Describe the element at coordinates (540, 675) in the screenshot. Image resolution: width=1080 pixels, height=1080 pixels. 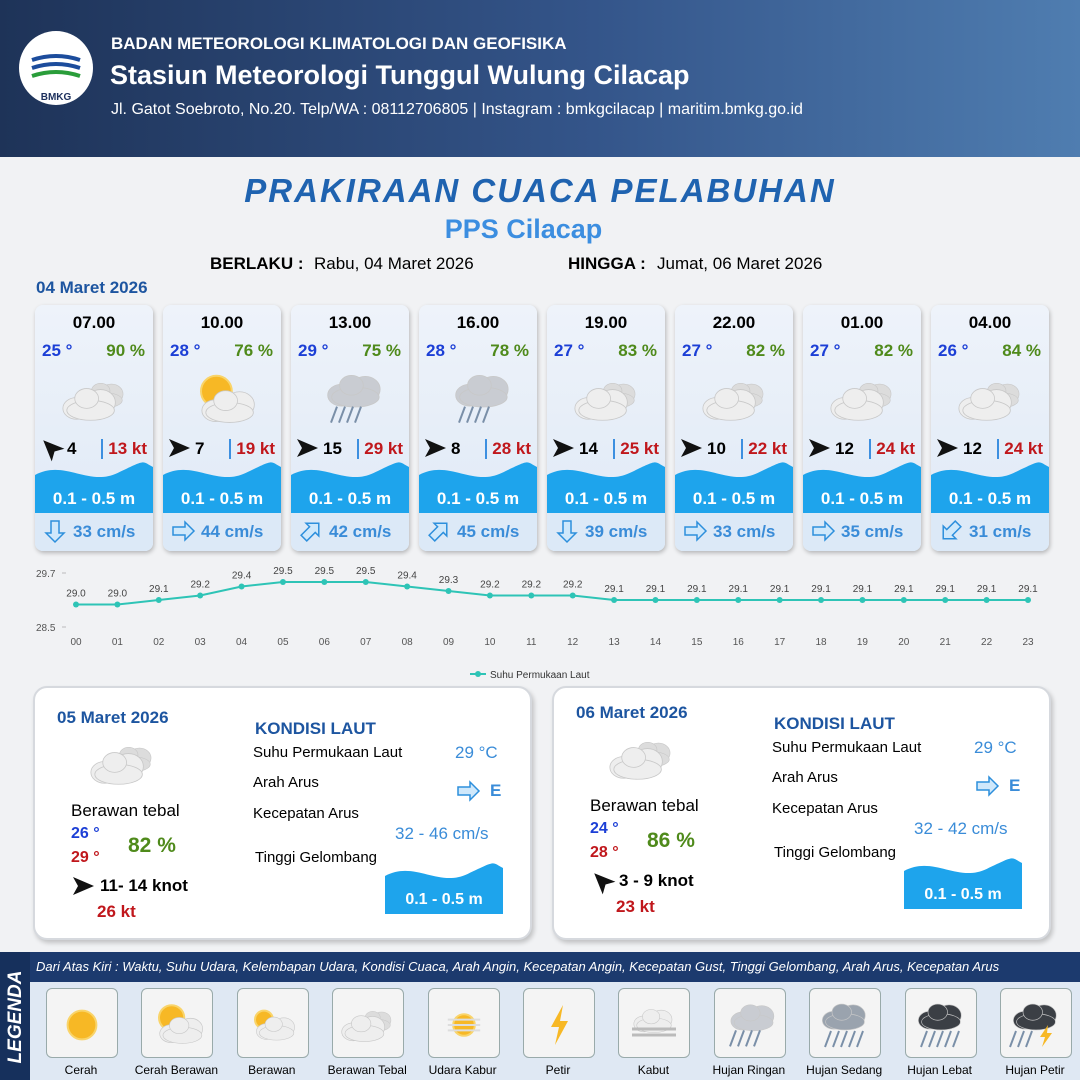
I see `legend-label: Suhu Permukaan Laut` at that location.